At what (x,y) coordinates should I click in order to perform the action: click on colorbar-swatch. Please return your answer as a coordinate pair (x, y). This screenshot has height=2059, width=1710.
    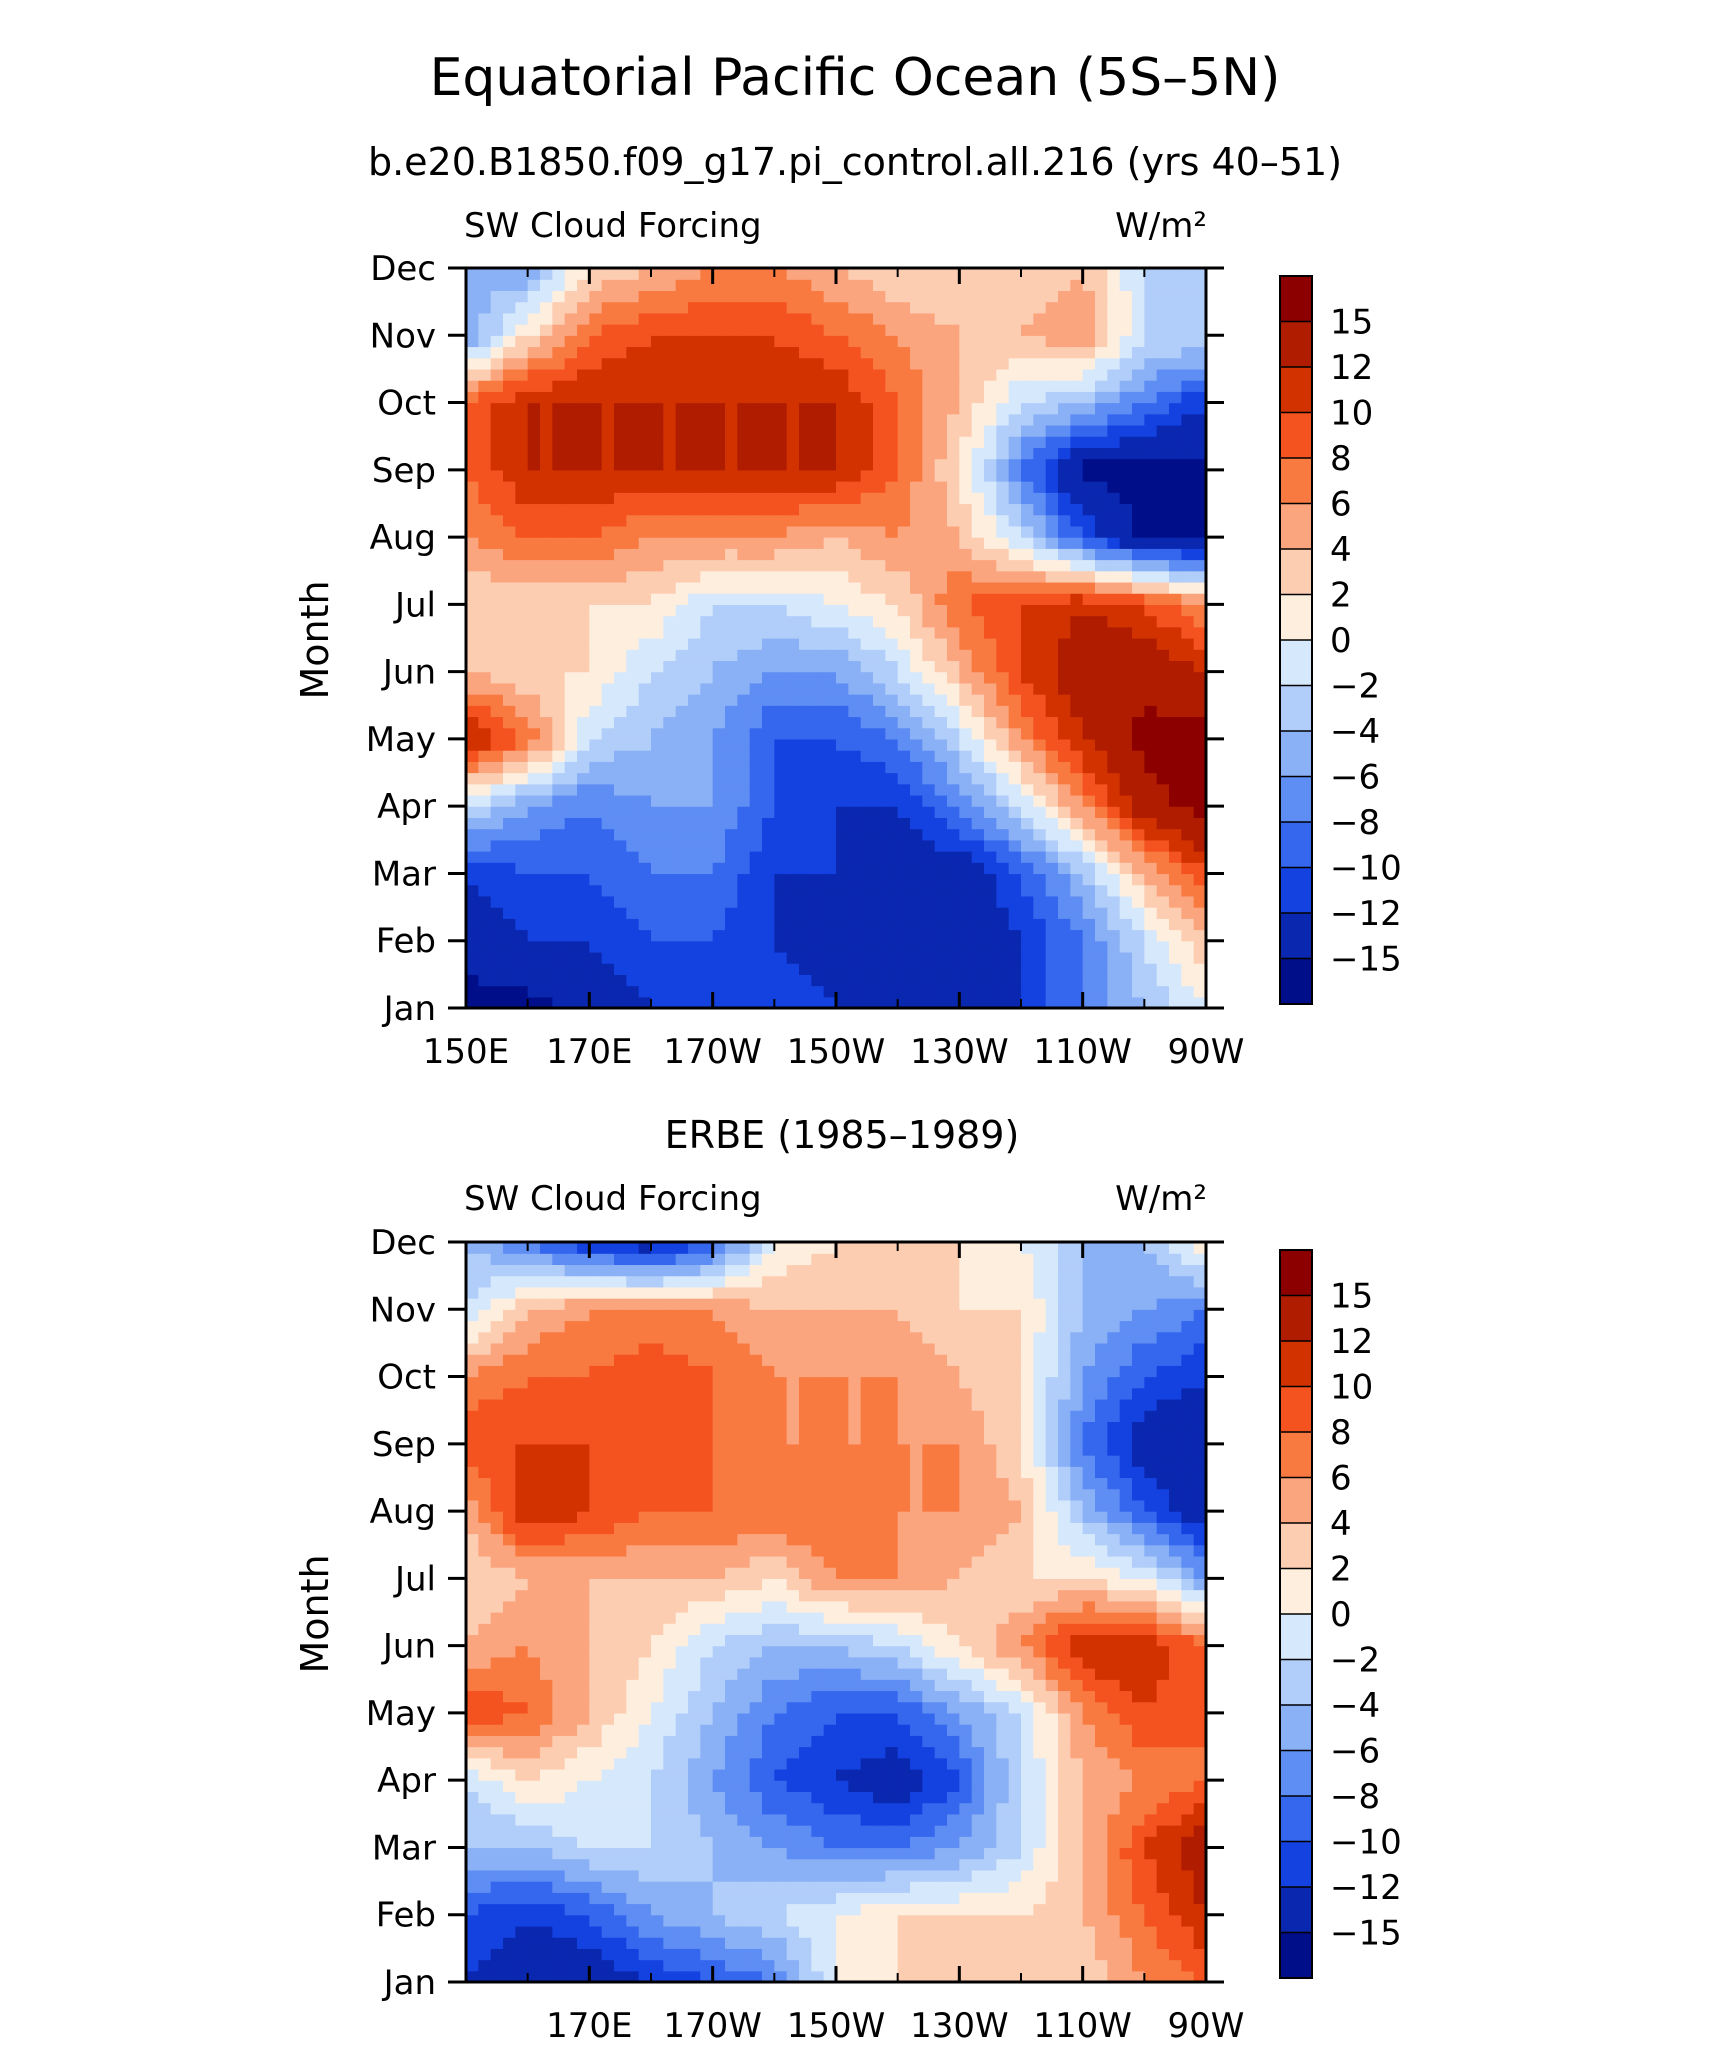
    Looking at the image, I should click on (1296, 299).